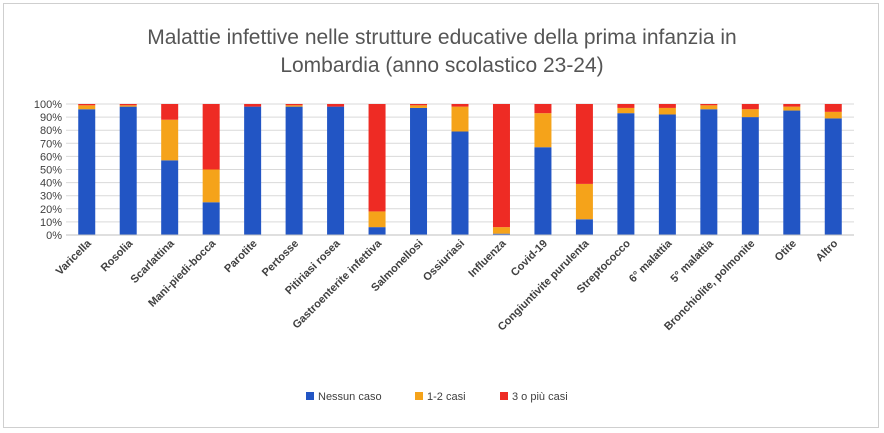  What do you see at coordinates (48, 105) in the screenshot?
I see `y-tick-label: 100%` at bounding box center [48, 105].